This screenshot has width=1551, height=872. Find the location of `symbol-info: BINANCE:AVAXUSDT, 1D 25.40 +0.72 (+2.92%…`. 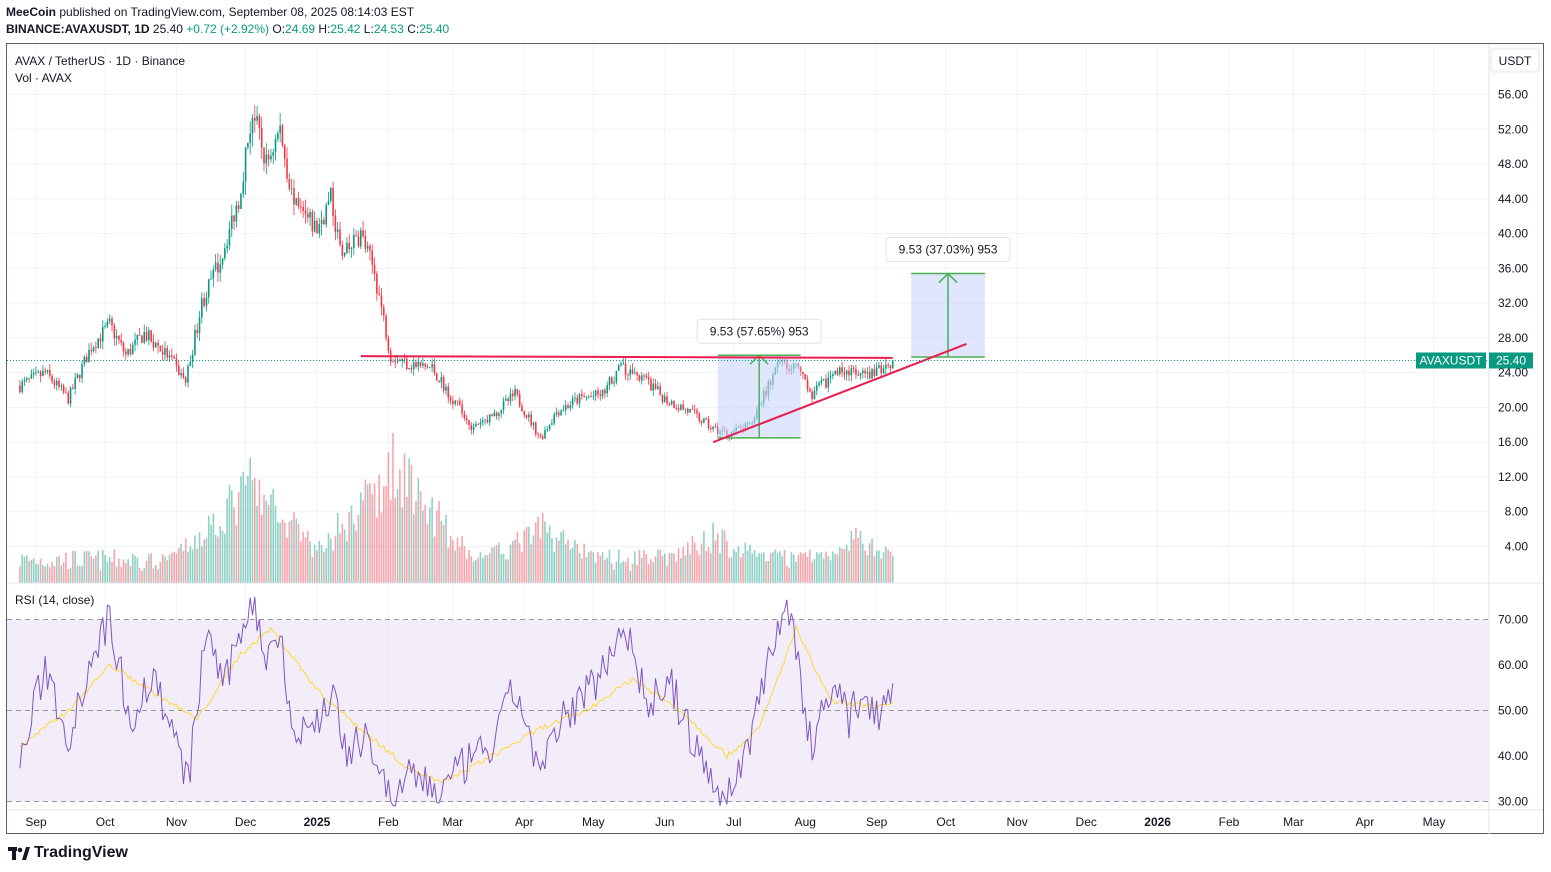

symbol-info: BINANCE:AVAXUSDT, 1D 25.40 +0.72 (+2.92%… is located at coordinates (227, 29).